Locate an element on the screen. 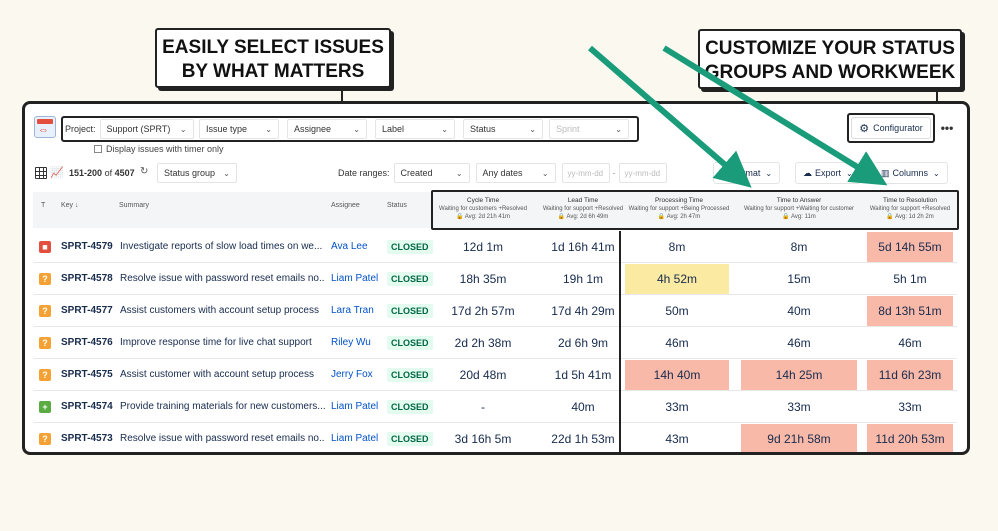 The height and width of the screenshot is (531, 998). any-dates-select: Any dates ⌄ is located at coordinates (515, 173).